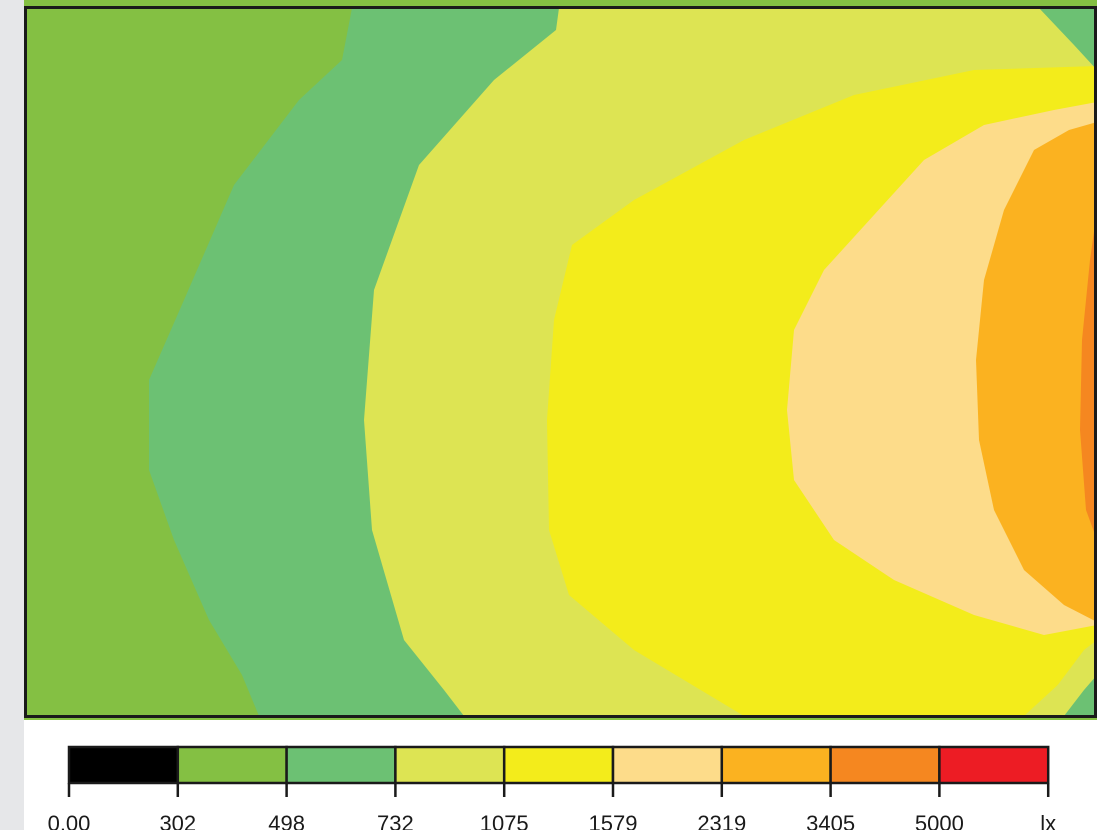 This screenshot has height=830, width=1097. I want to click on legend-tick-label: 1579, so click(613, 820).